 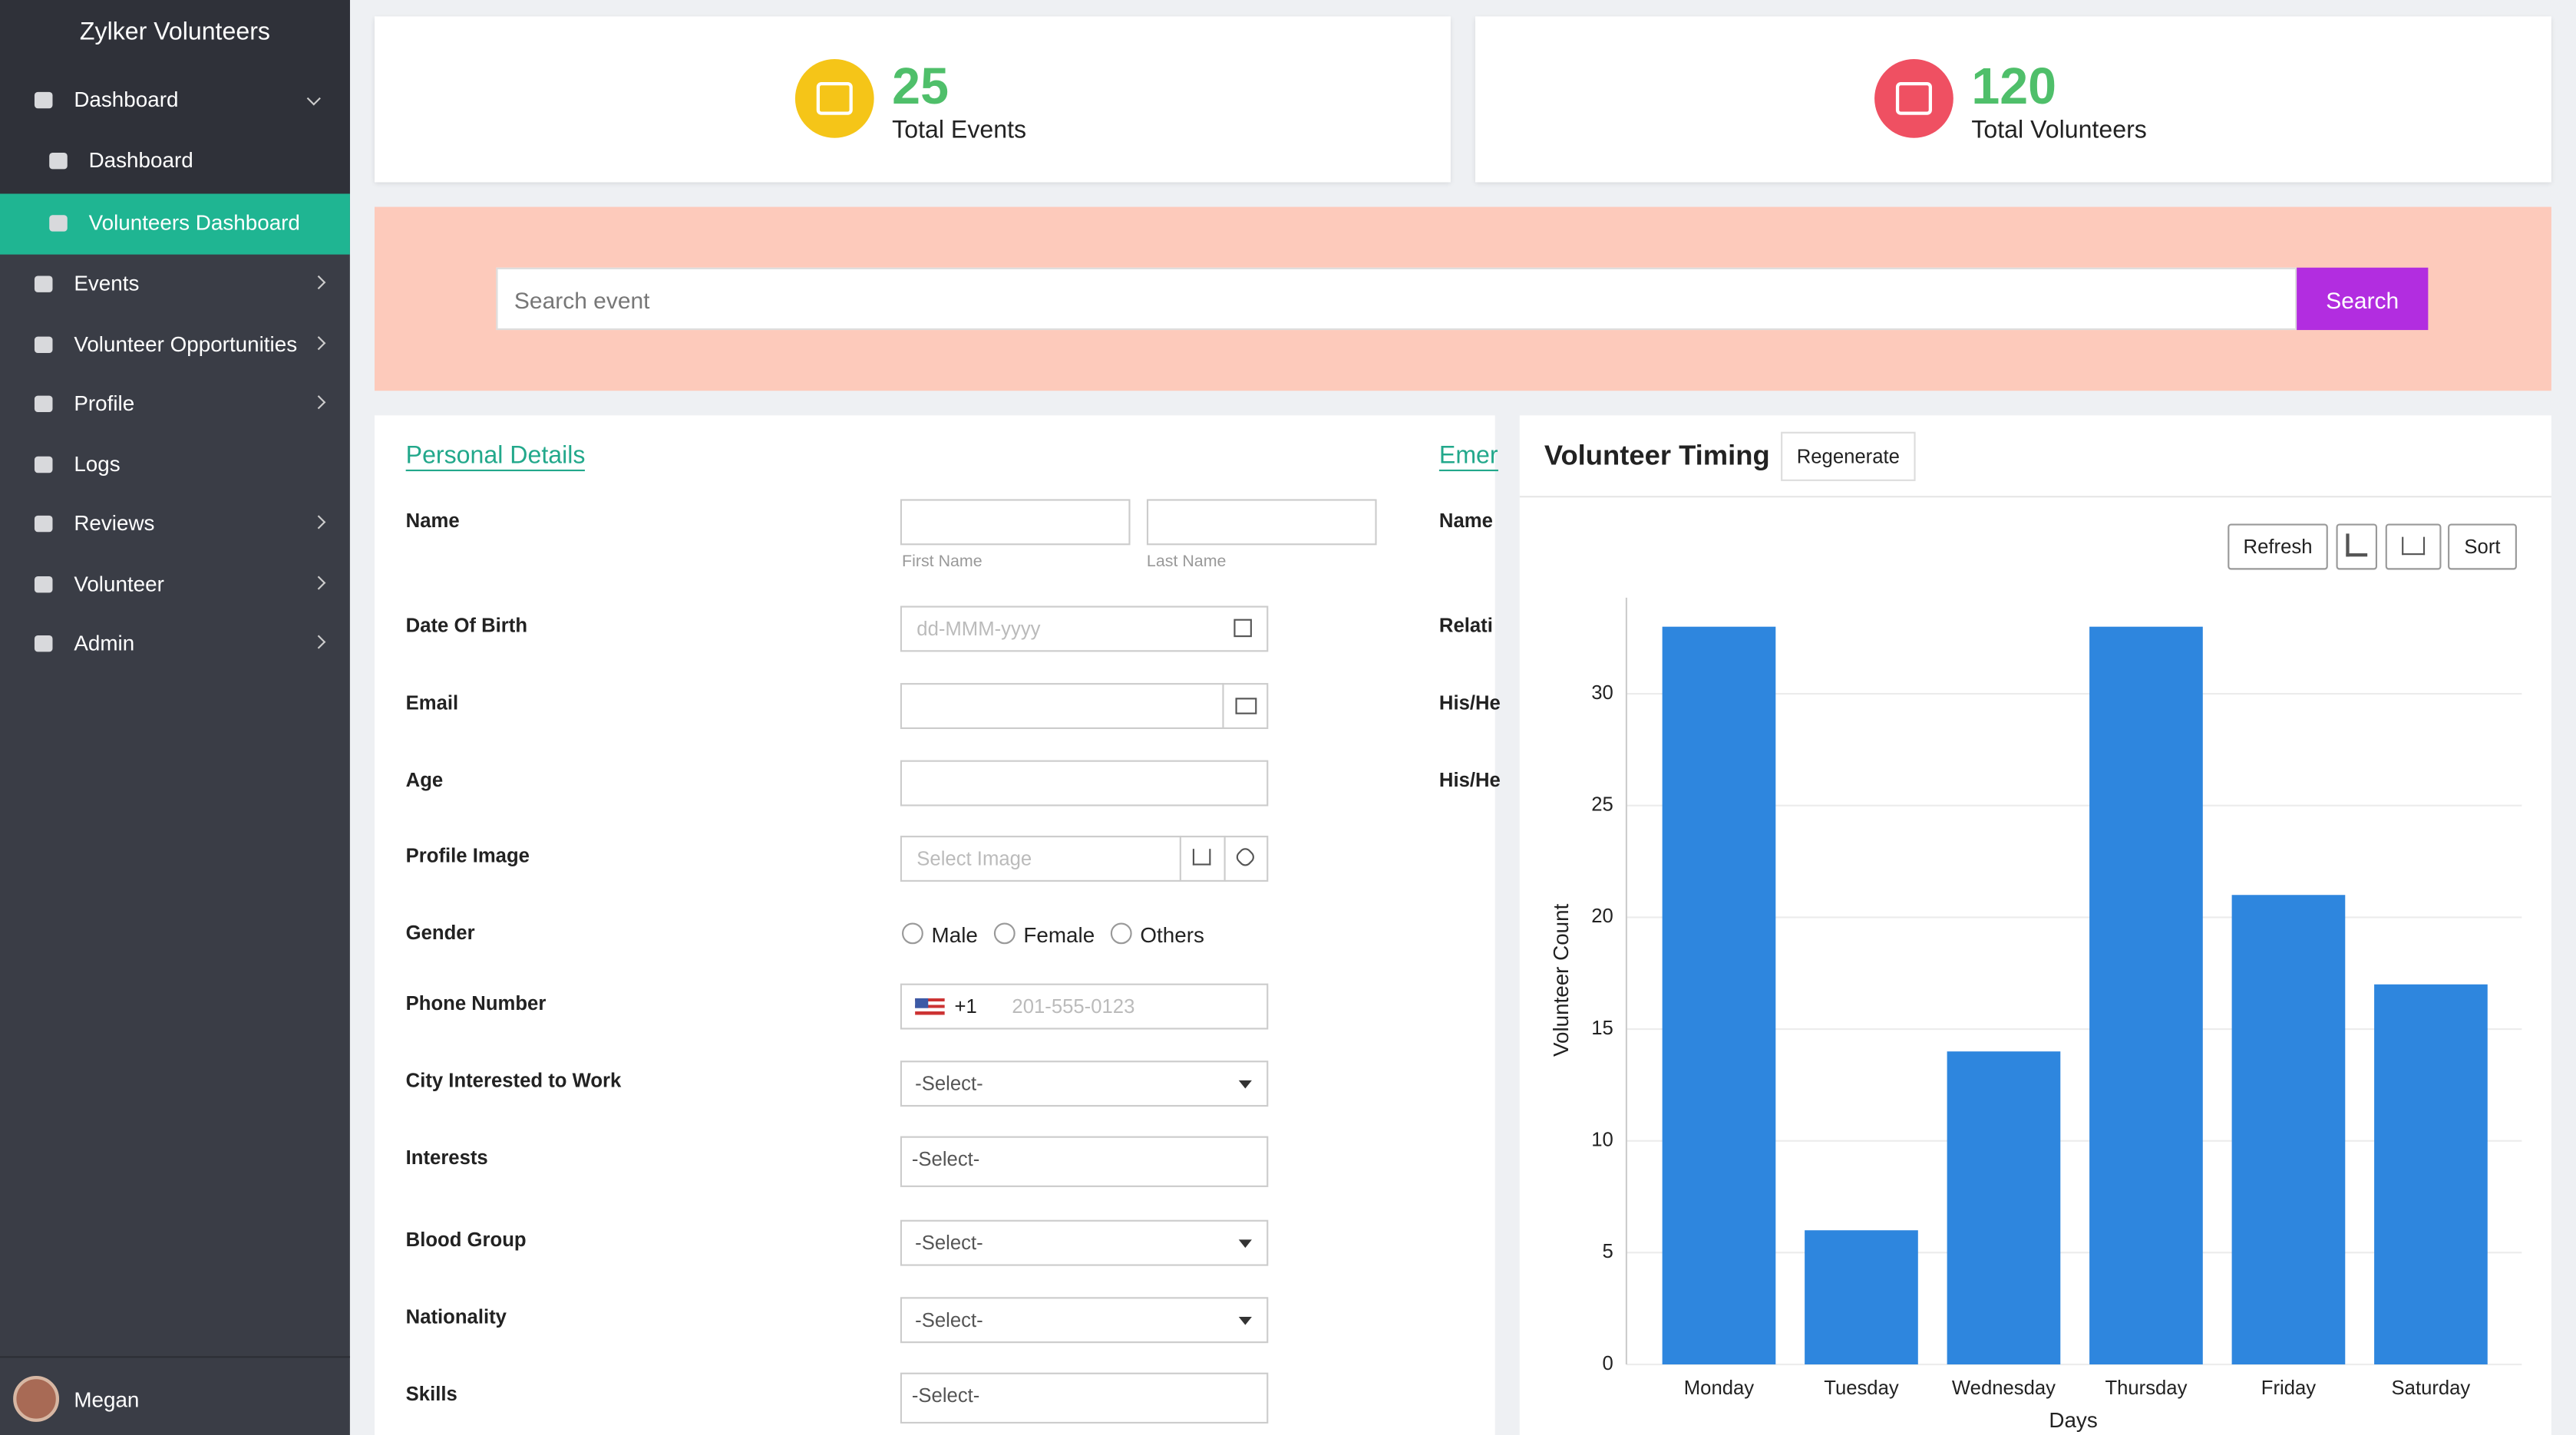 I want to click on brand: Zylker Volunteers, so click(x=174, y=32).